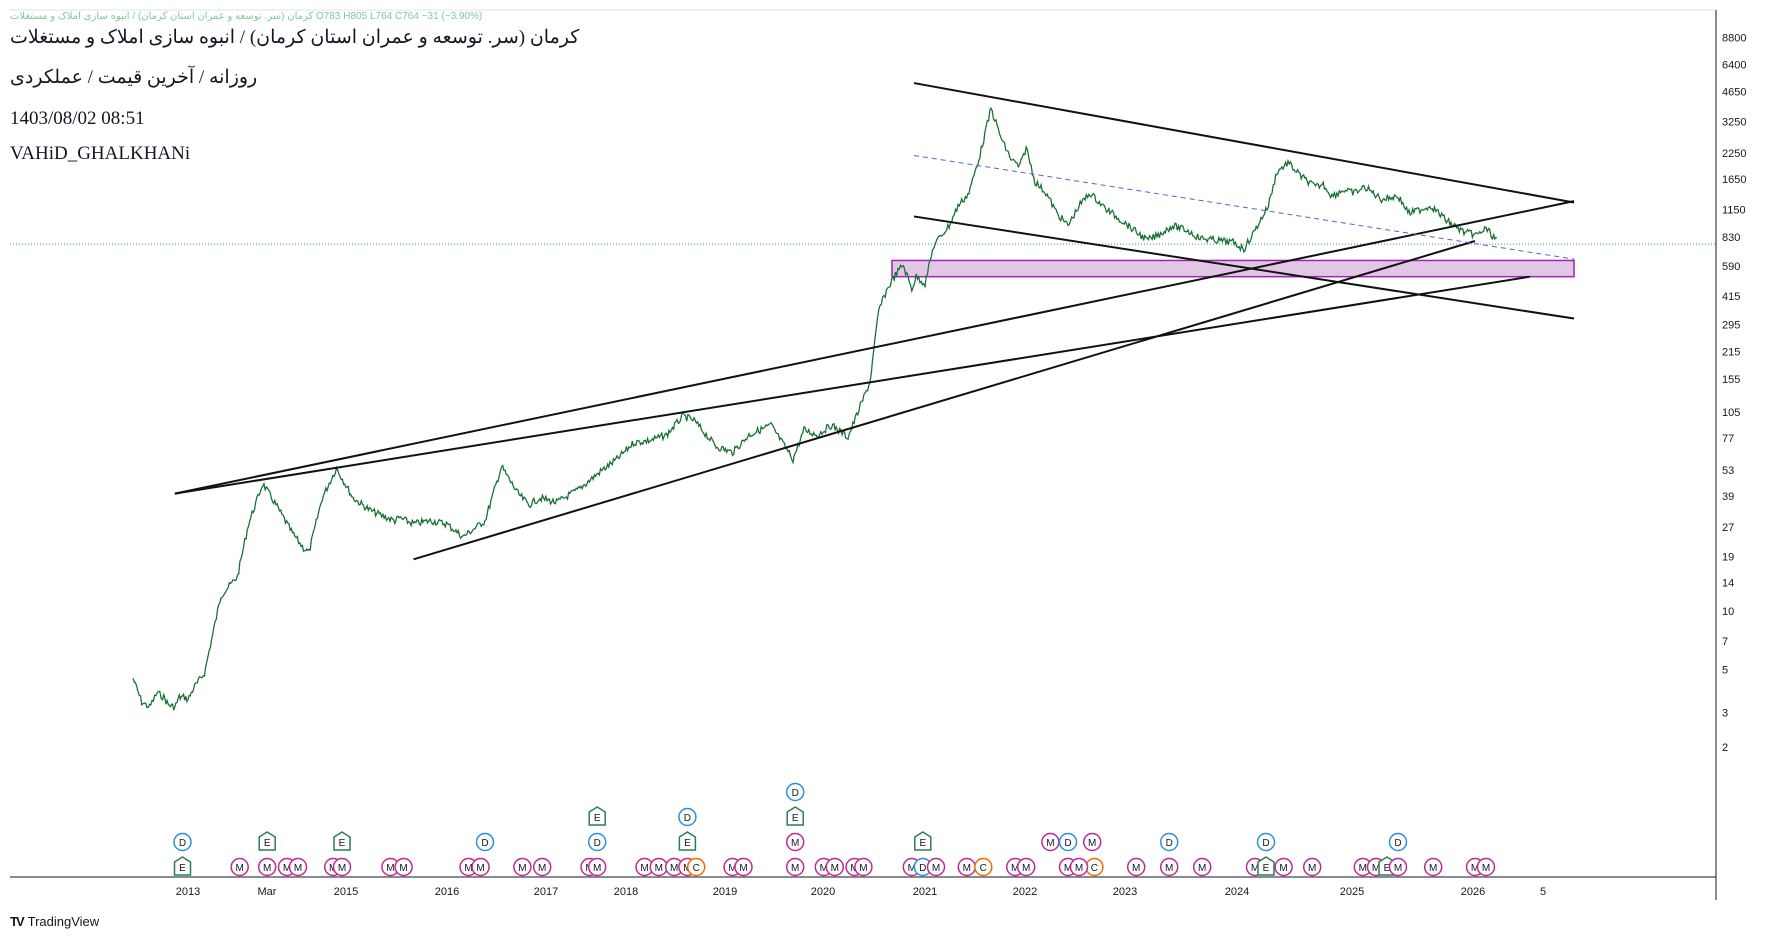  Describe the element at coordinates (1125, 892) in the screenshot. I see `time-tick-label: 2023` at that location.